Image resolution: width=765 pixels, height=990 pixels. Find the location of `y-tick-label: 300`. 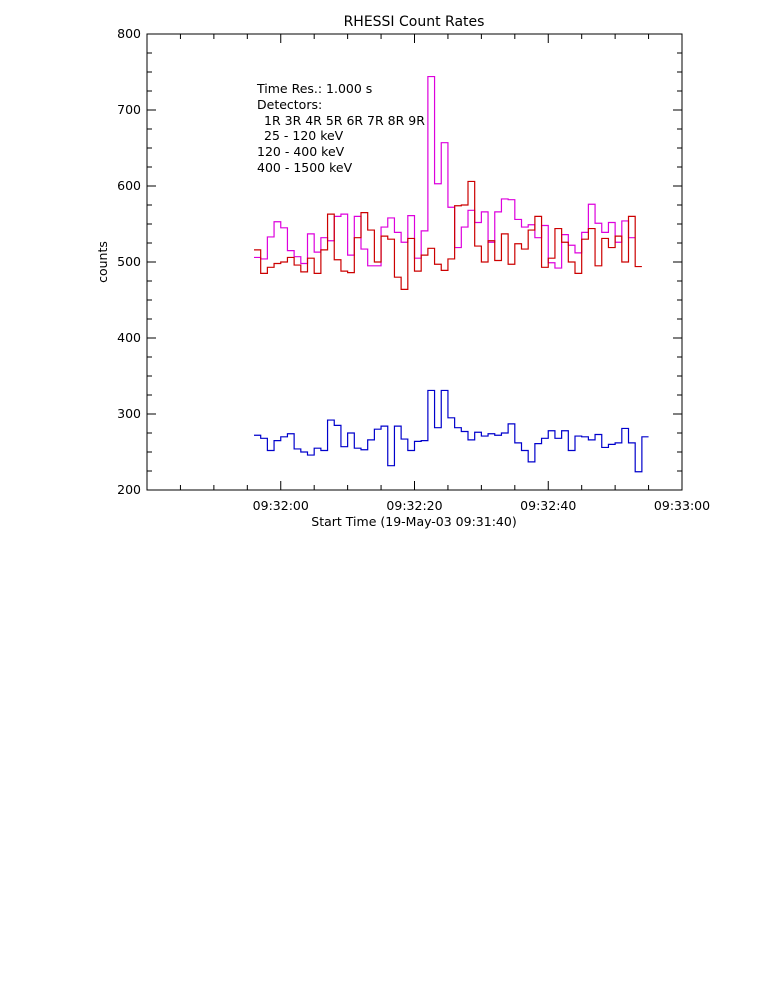

y-tick-label: 300 is located at coordinates (129, 413).